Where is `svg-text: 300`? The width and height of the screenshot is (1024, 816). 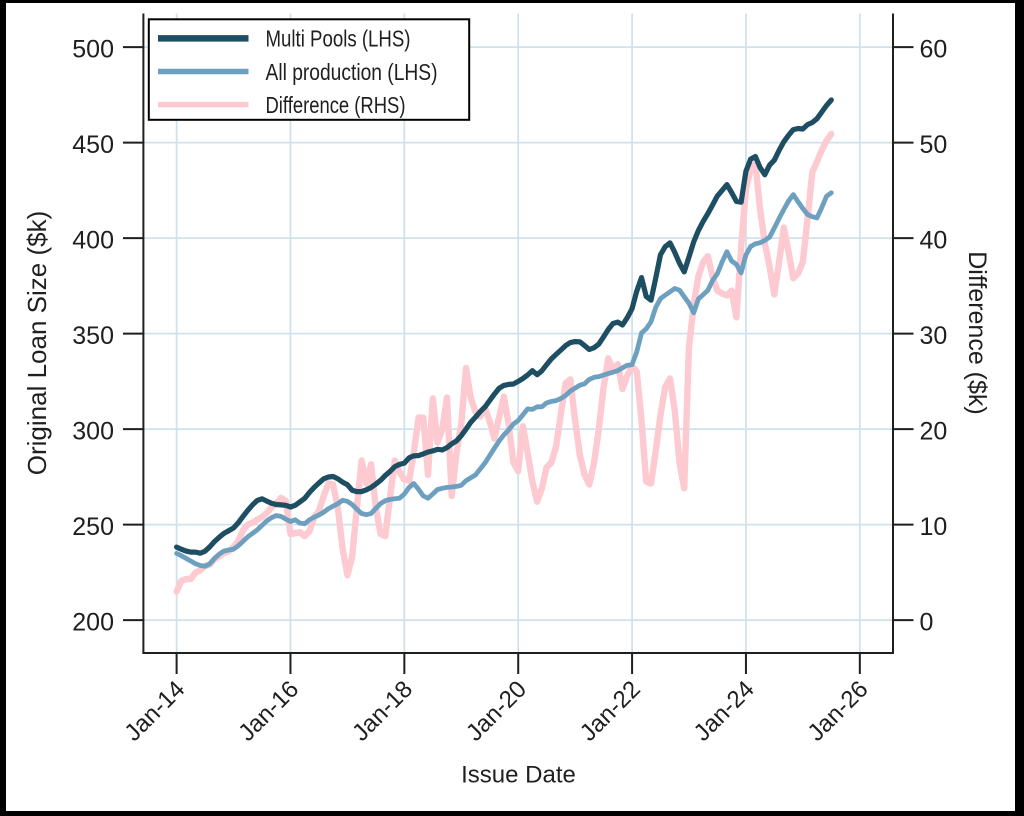 svg-text: 300 is located at coordinates (93, 431).